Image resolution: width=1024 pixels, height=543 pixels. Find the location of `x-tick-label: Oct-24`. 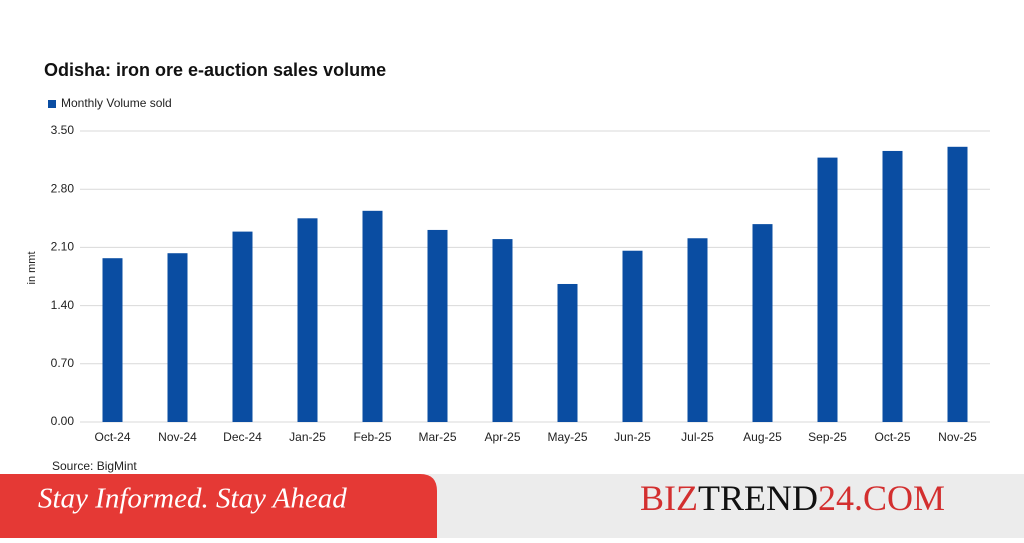

x-tick-label: Oct-24 is located at coordinates (112, 437).